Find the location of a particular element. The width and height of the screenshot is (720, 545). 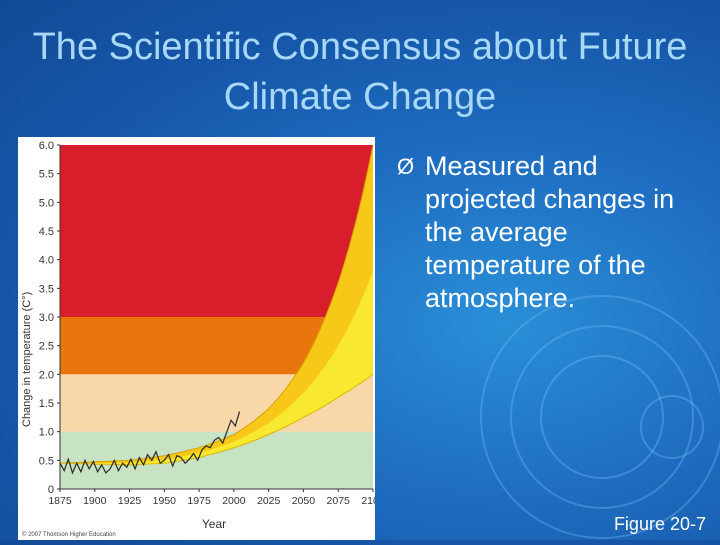

band-red is located at coordinates (216, 231).